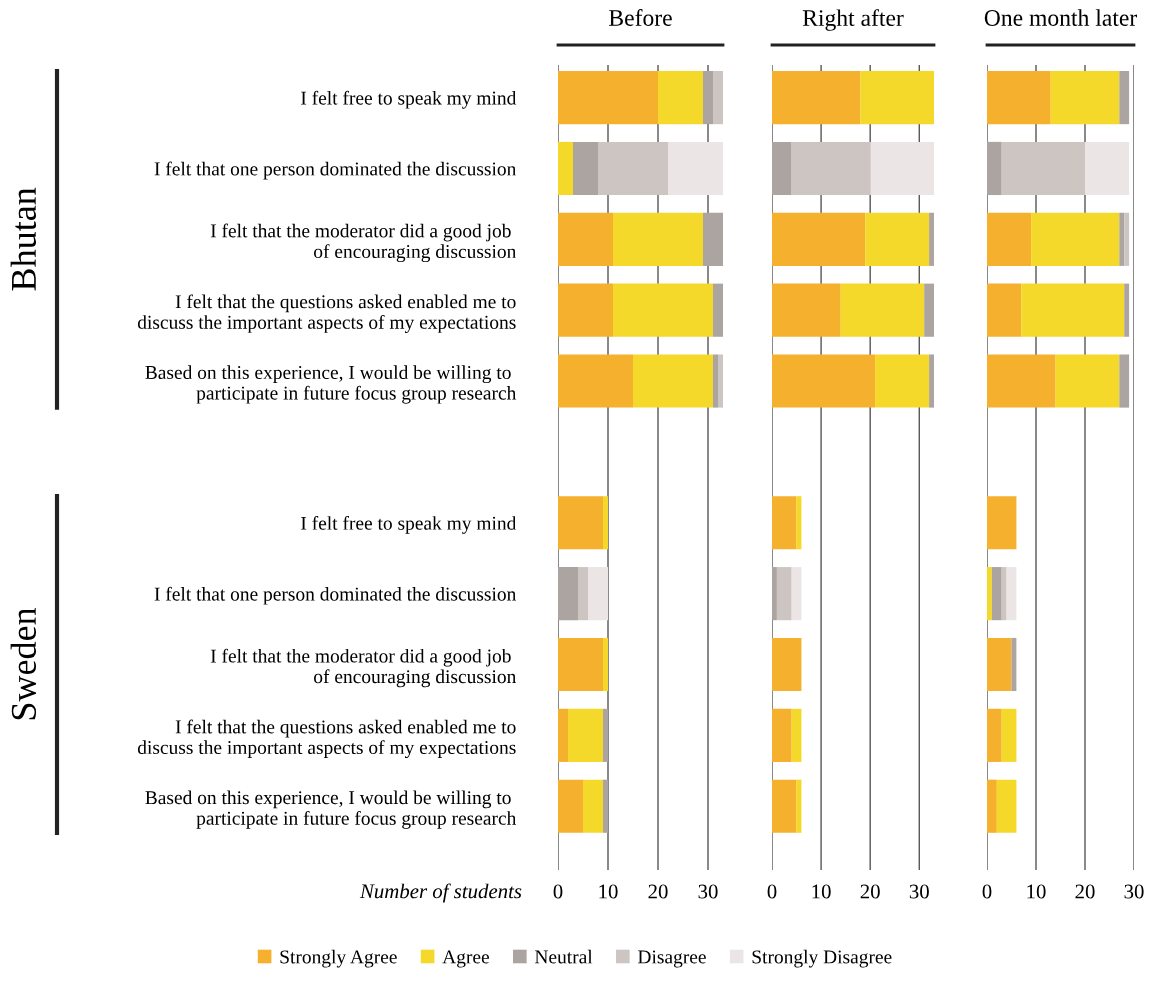 This screenshot has width=1150, height=985. I want to click on legend-label: Neutral, so click(563, 956).